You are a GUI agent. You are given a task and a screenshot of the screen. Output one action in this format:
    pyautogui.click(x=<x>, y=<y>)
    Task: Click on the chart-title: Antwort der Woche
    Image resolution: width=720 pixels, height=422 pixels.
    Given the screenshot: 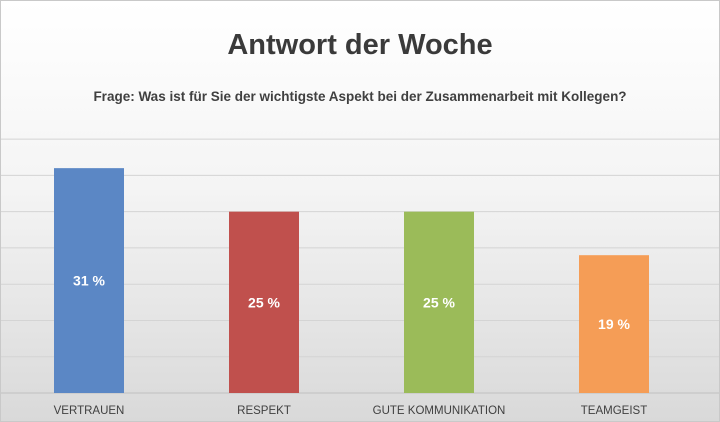 What is the action you would take?
    pyautogui.click(x=360, y=45)
    